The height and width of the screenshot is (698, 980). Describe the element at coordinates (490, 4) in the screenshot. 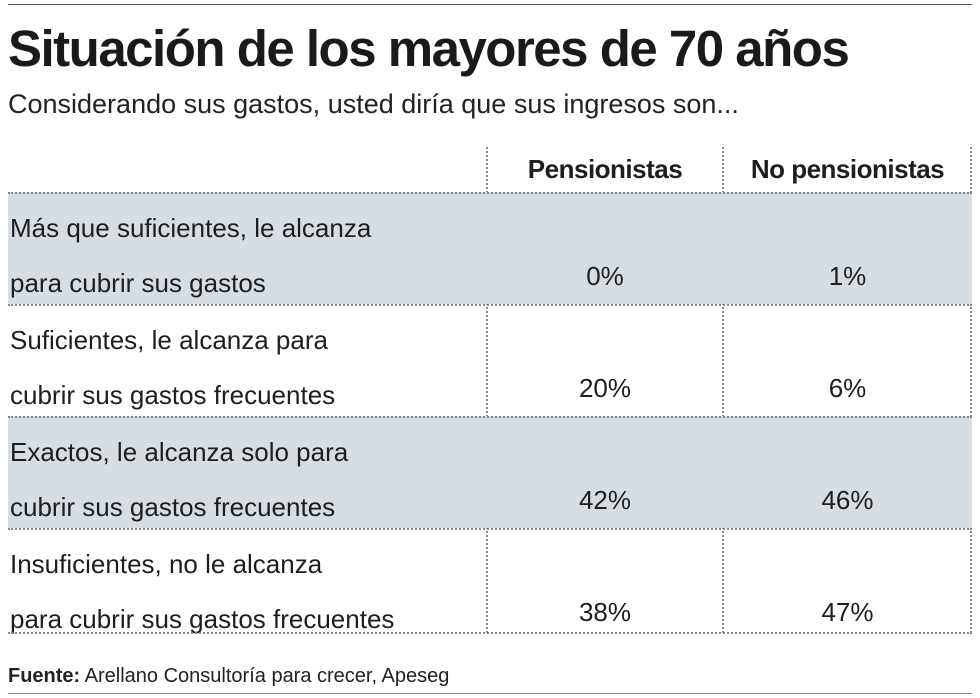

I see `top-rule` at that location.